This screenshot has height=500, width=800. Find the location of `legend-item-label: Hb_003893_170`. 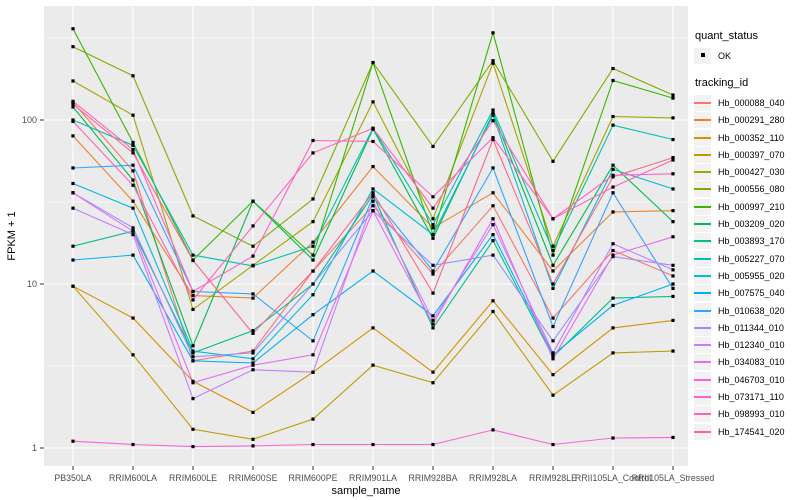

legend-item-label: Hb_003893_170 is located at coordinates (751, 241).